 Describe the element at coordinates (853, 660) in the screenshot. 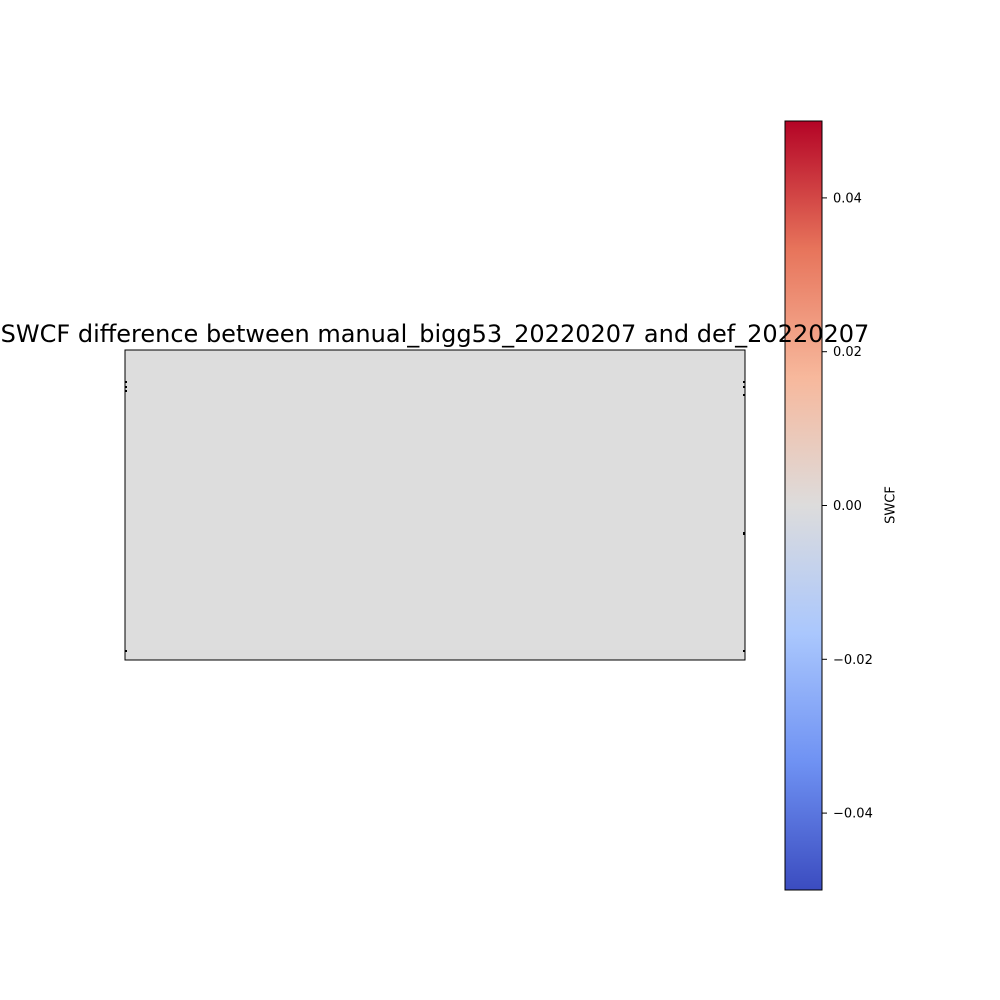

I see `colorbar-tick-label: −0.02` at that location.